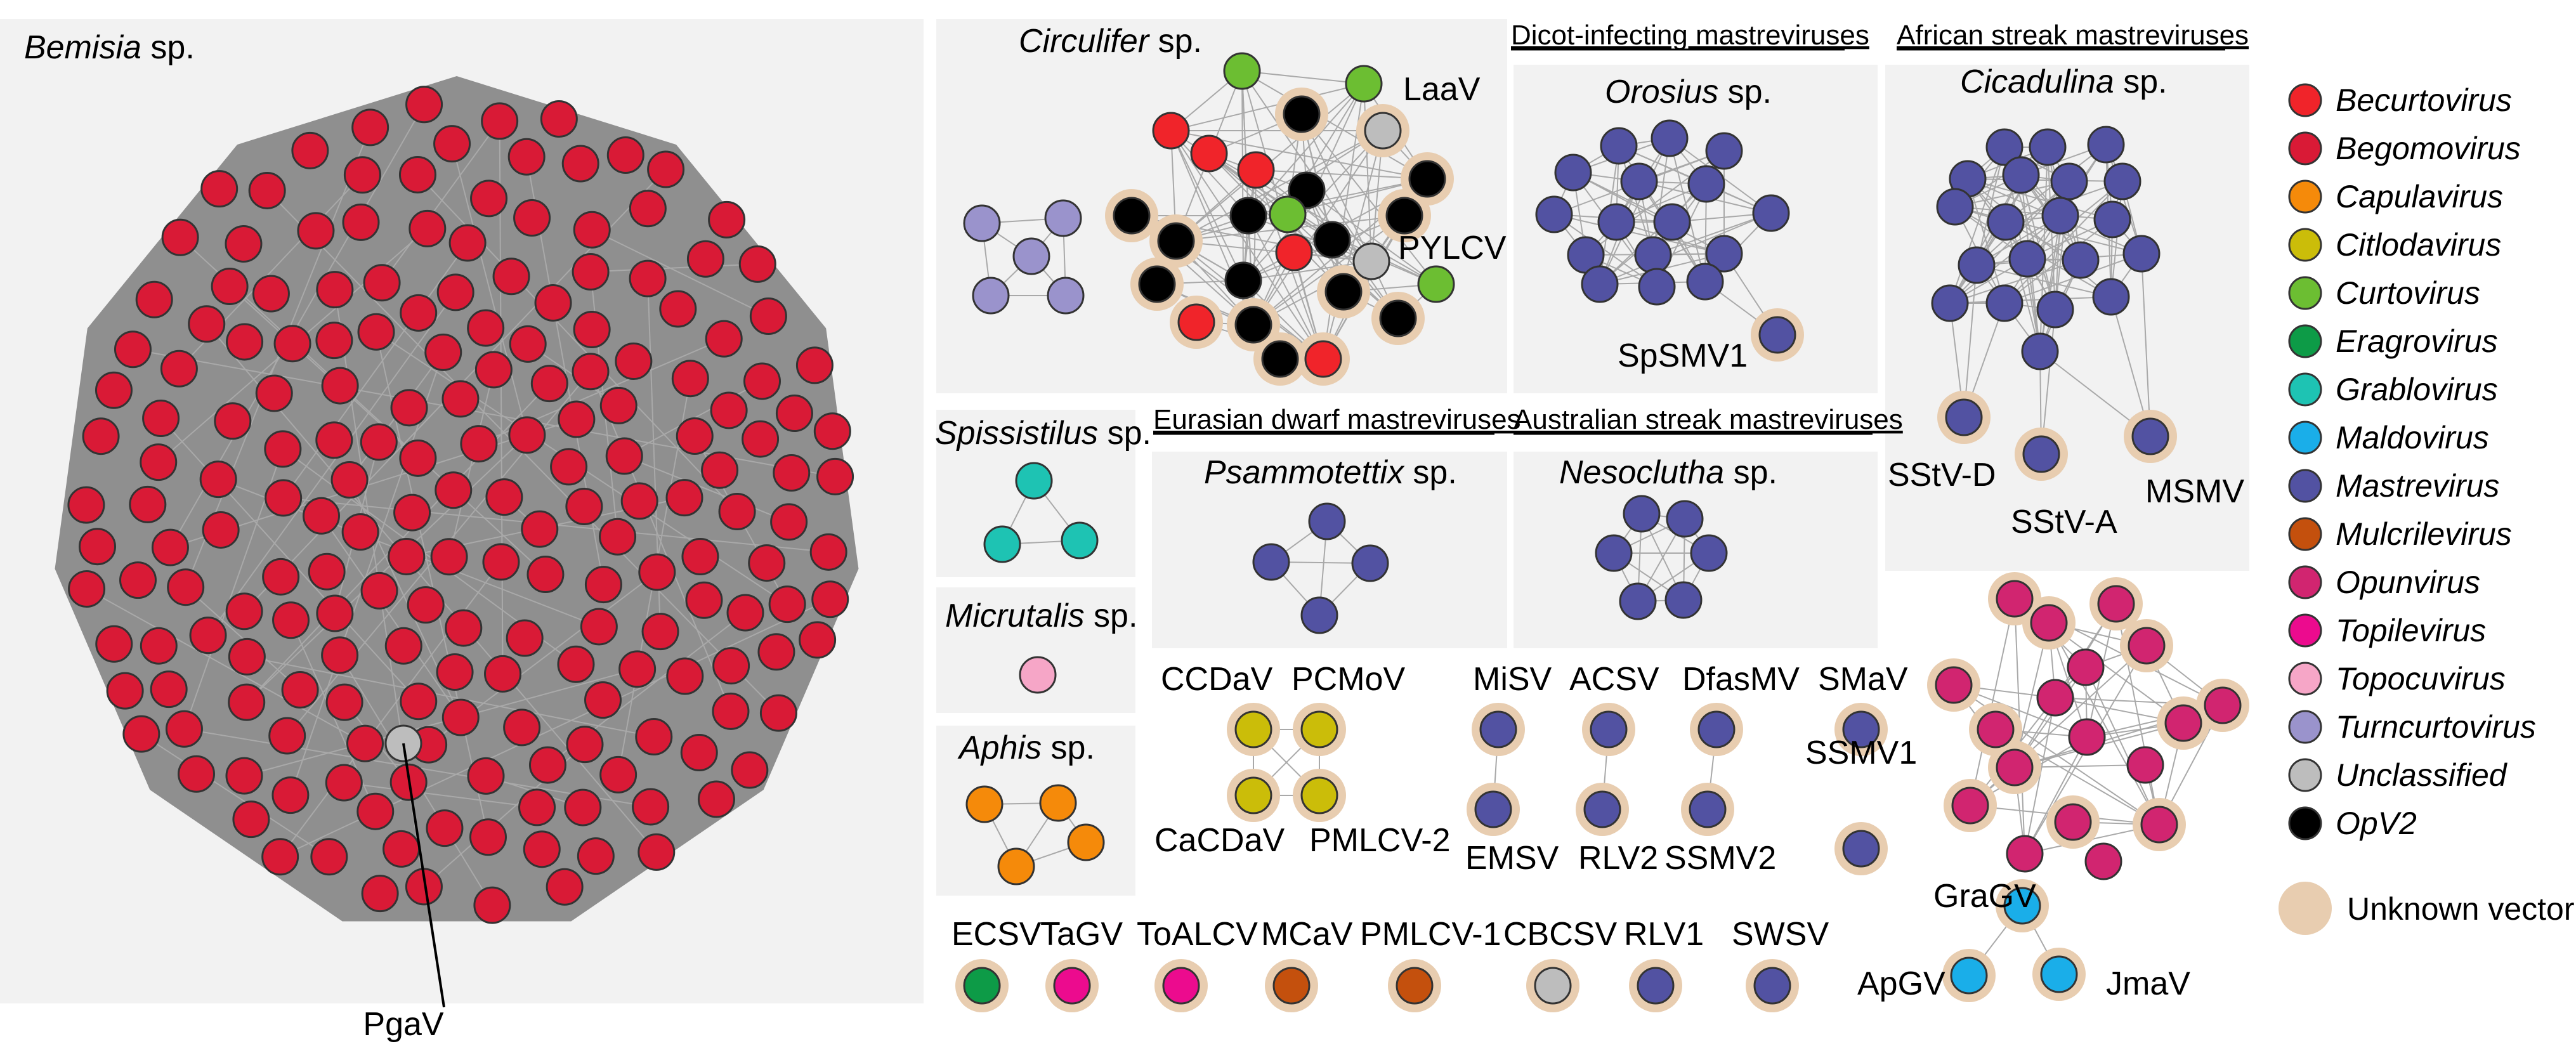 The image size is (2576, 1058). What do you see at coordinates (2305, 823) in the screenshot?
I see `legend-swatch-opv2` at bounding box center [2305, 823].